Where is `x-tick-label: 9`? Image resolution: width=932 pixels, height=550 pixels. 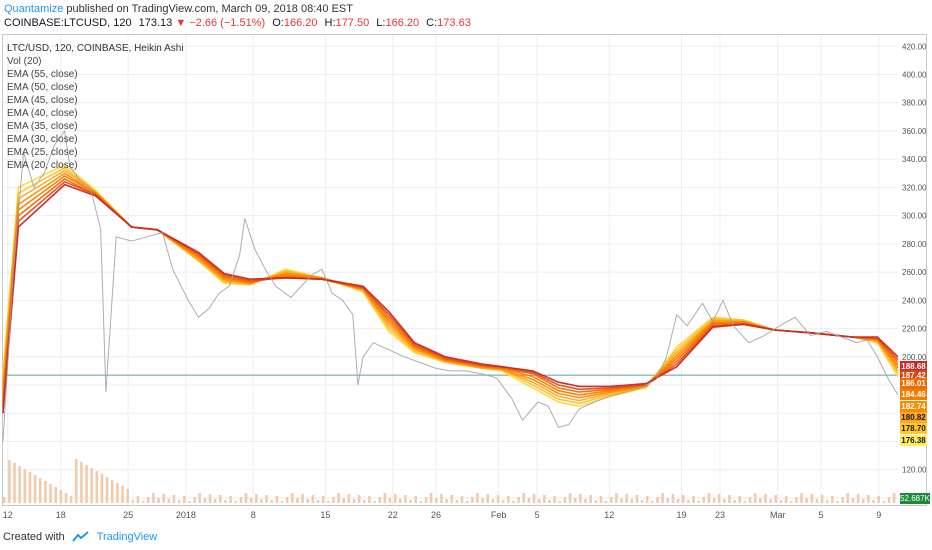
x-tick-label: 9 is located at coordinates (878, 515).